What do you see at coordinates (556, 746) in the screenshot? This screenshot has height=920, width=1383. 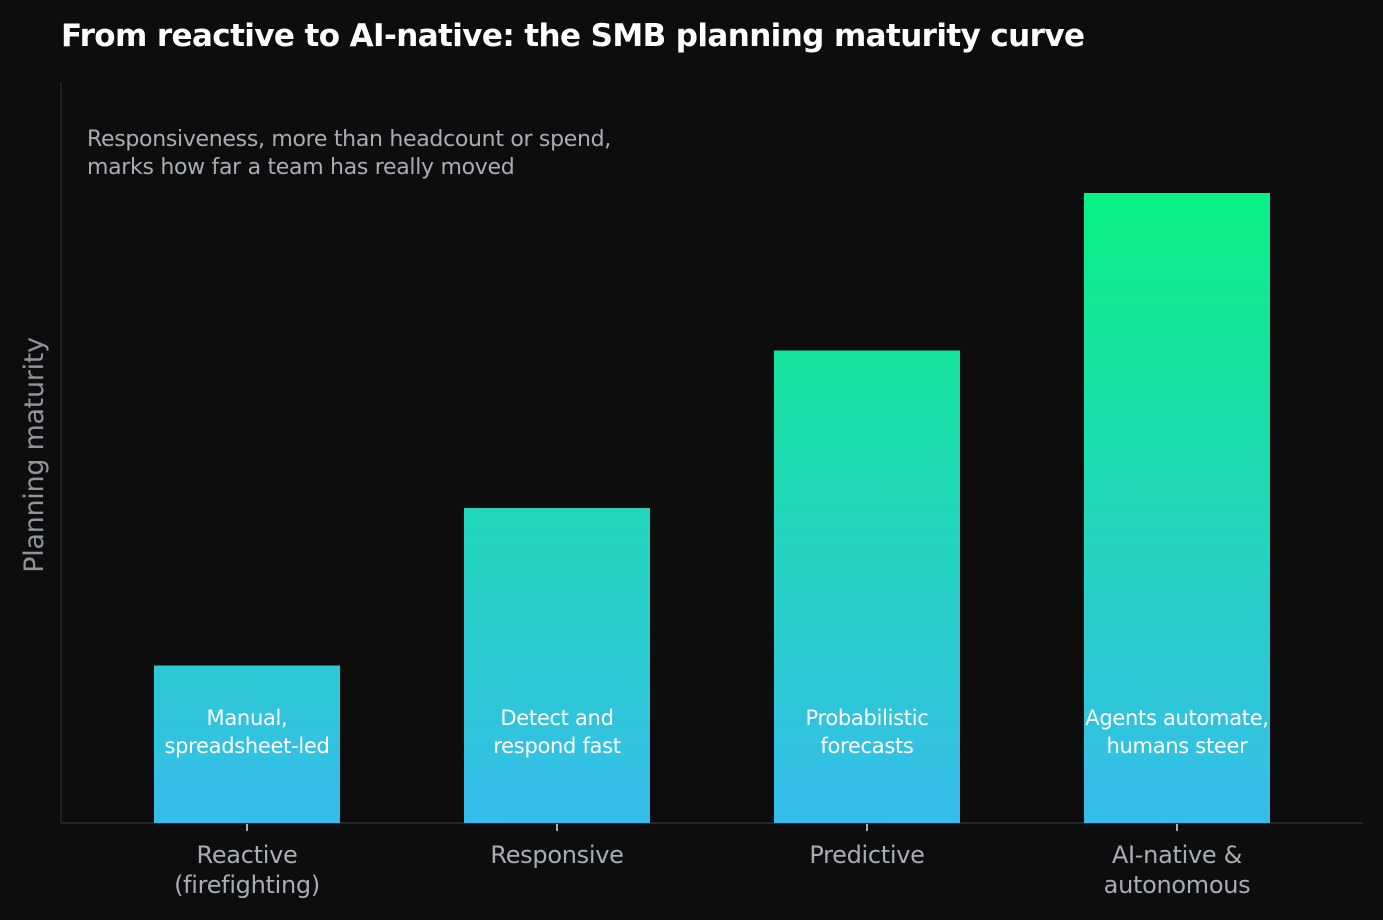 I see `bar-label-2-line-2: respond fast` at bounding box center [556, 746].